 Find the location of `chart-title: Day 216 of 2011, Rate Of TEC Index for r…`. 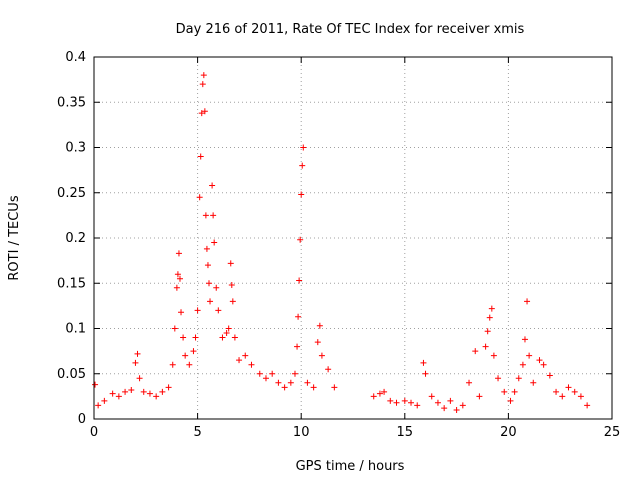

chart-title: Day 216 of 2011, Rate Of TEC Index for r… is located at coordinates (350, 29).